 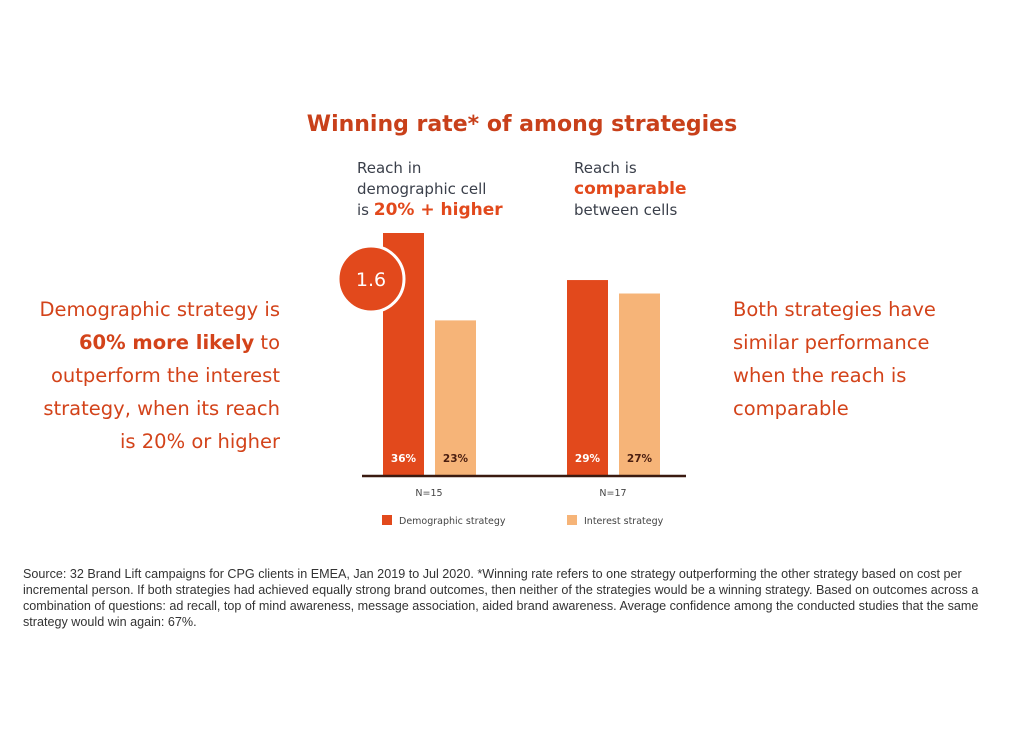 What do you see at coordinates (365, 210) in the screenshot?
I see `note-line: is` at bounding box center [365, 210].